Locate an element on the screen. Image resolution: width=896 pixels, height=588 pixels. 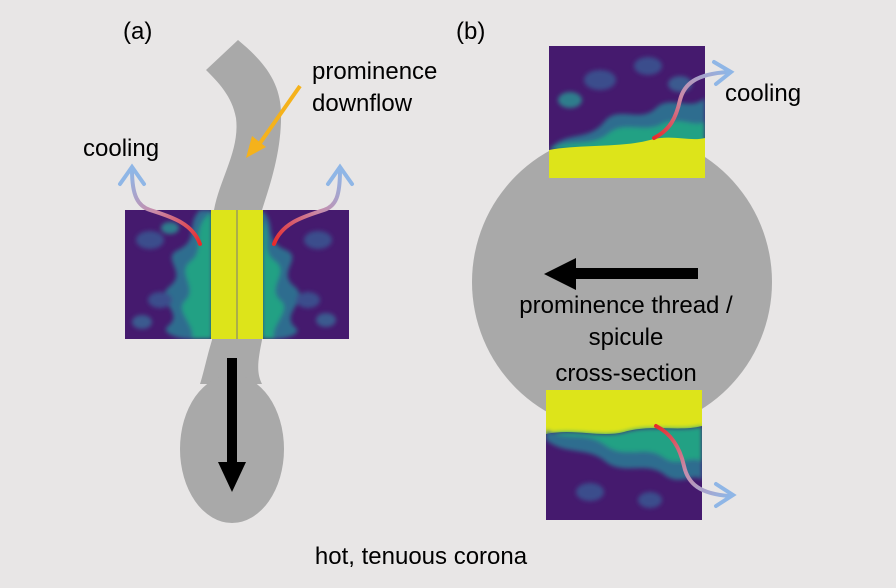
thread-label-line3: cross-section is located at coordinates (625, 373).